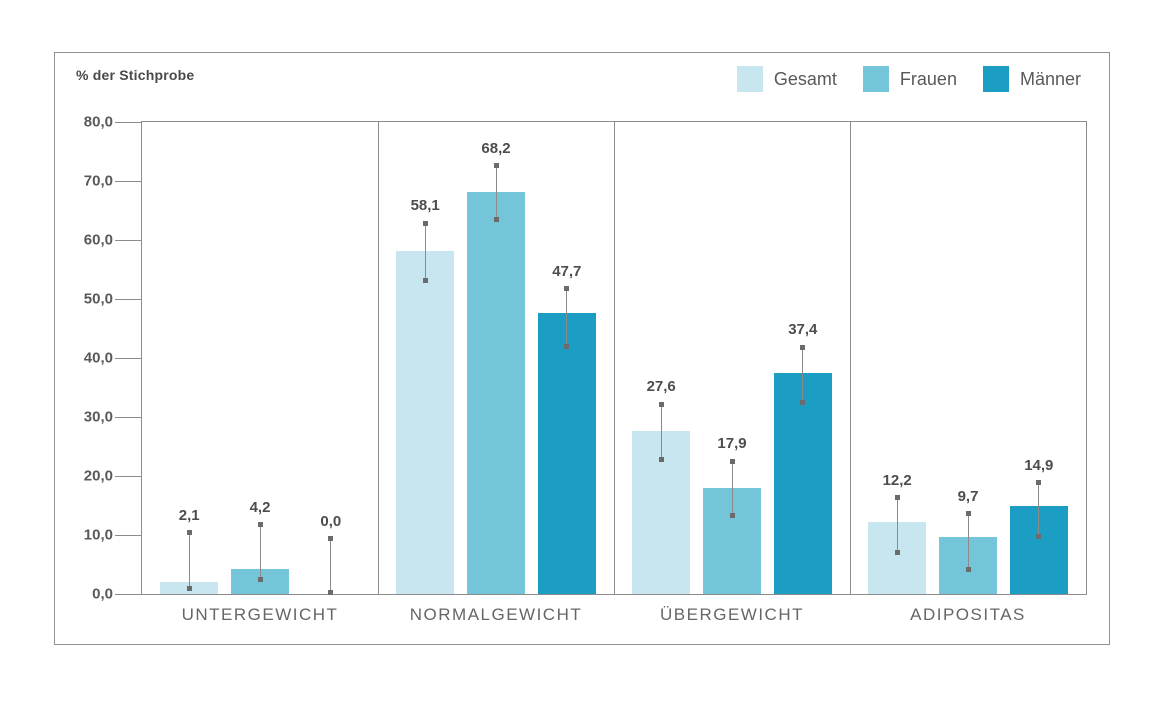  I want to click on error-bar-frauen-uebergewicht, so click(732, 488).